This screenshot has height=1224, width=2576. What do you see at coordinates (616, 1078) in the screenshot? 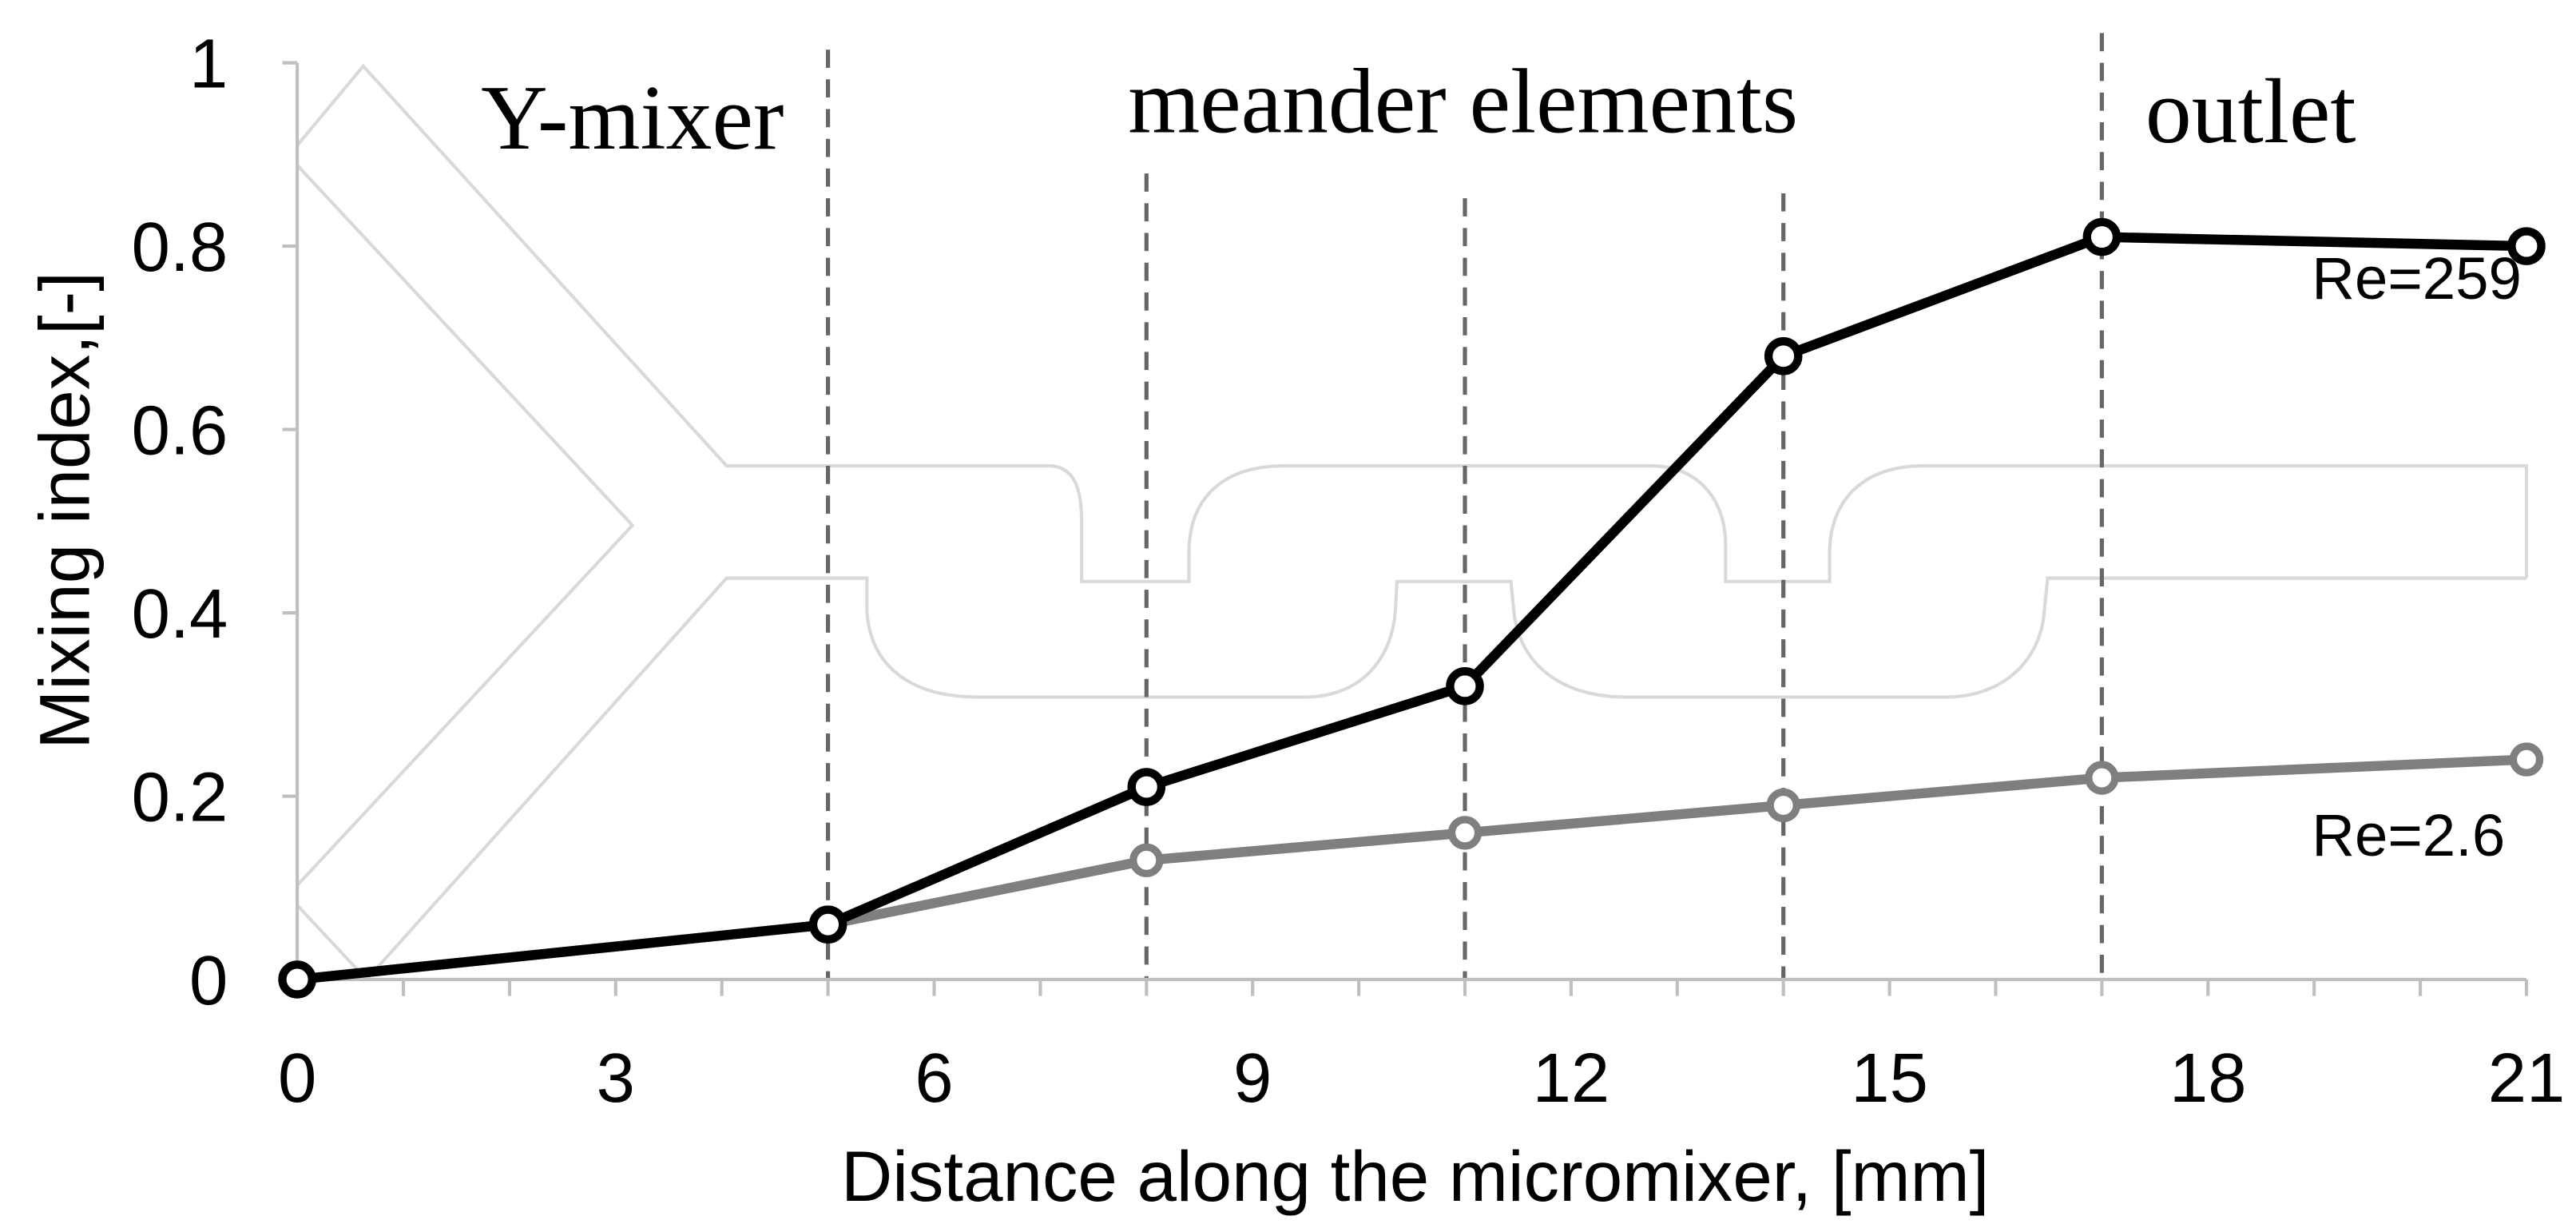
I see `x-tick-label: 3` at bounding box center [616, 1078].